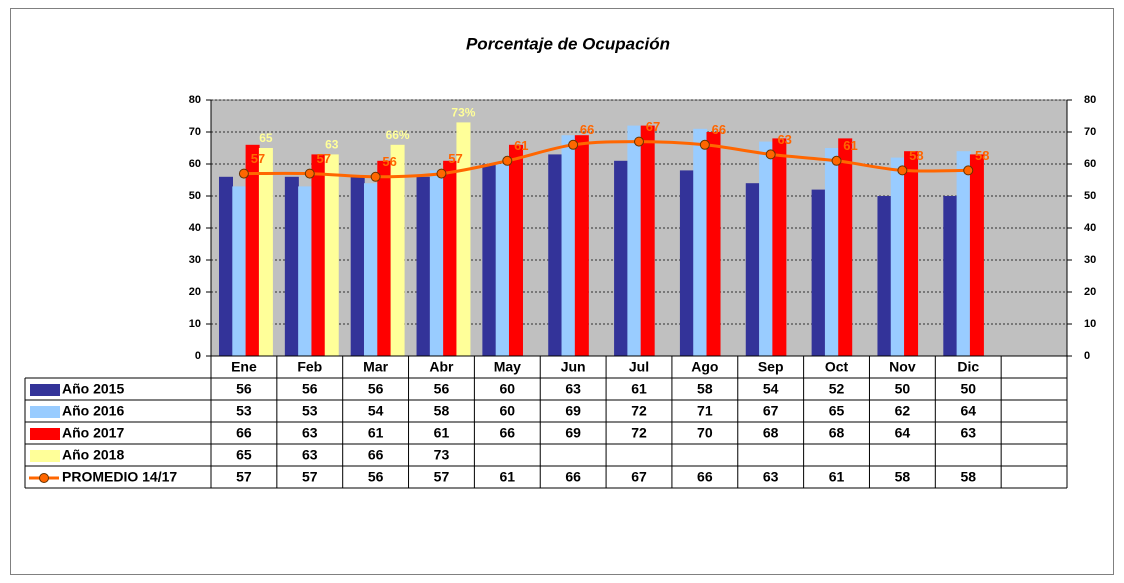 The width and height of the screenshot is (1124, 583). Describe the element at coordinates (639, 411) in the screenshot. I see `table-value: 72` at that location.